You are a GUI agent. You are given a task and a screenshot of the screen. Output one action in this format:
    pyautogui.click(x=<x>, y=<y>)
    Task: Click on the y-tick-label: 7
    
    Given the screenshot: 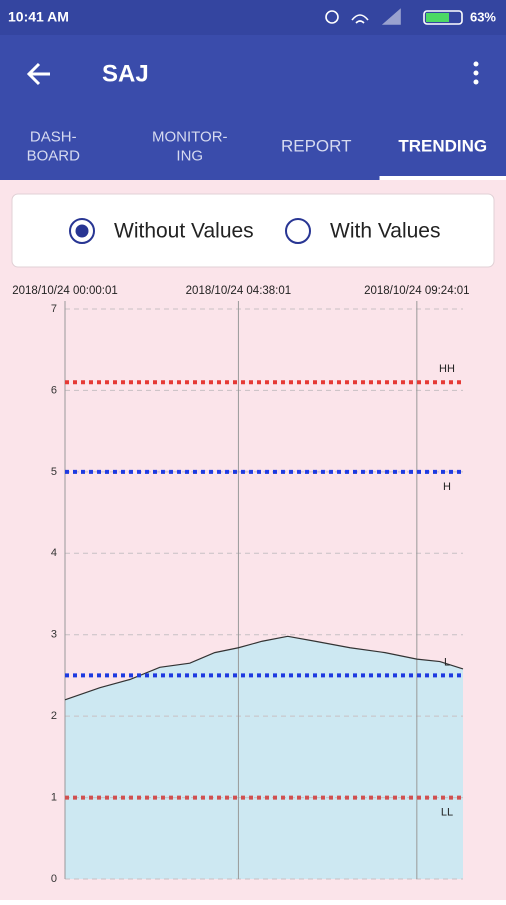 What is the action you would take?
    pyautogui.click(x=54, y=309)
    